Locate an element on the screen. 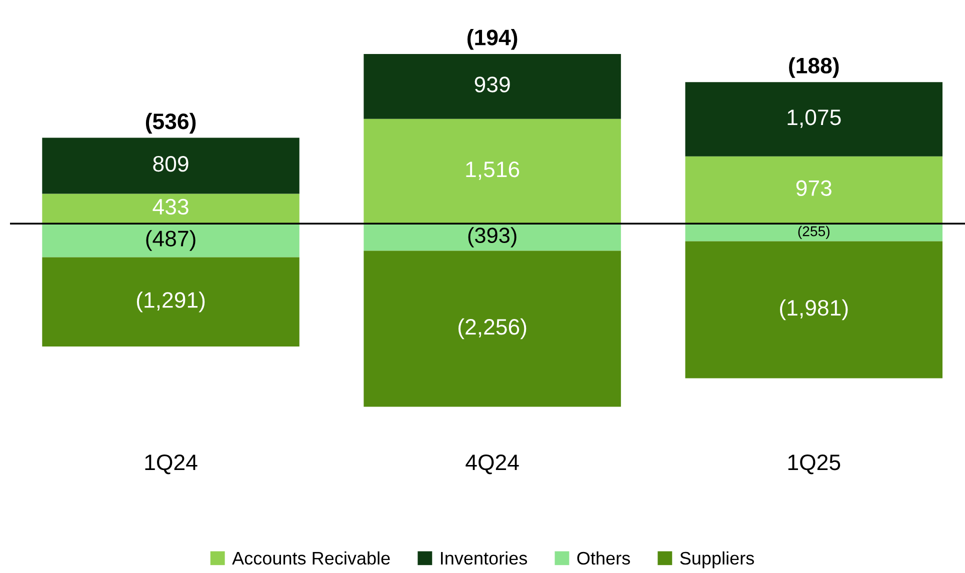 The image size is (965, 573). legend-label: Others is located at coordinates (603, 558).